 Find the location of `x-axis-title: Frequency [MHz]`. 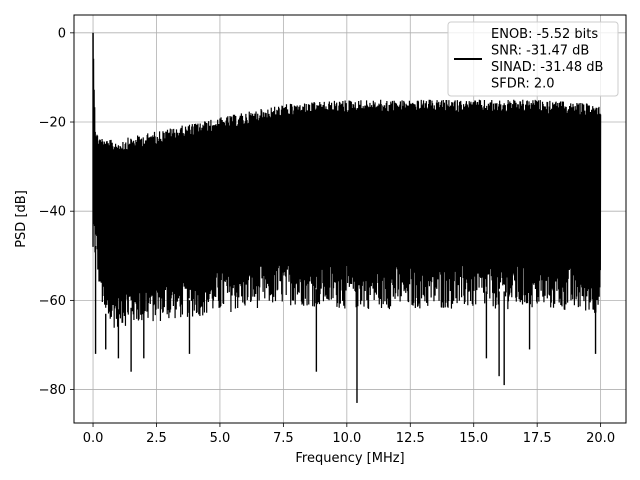

x-axis-title: Frequency [MHz] is located at coordinates (349, 458).